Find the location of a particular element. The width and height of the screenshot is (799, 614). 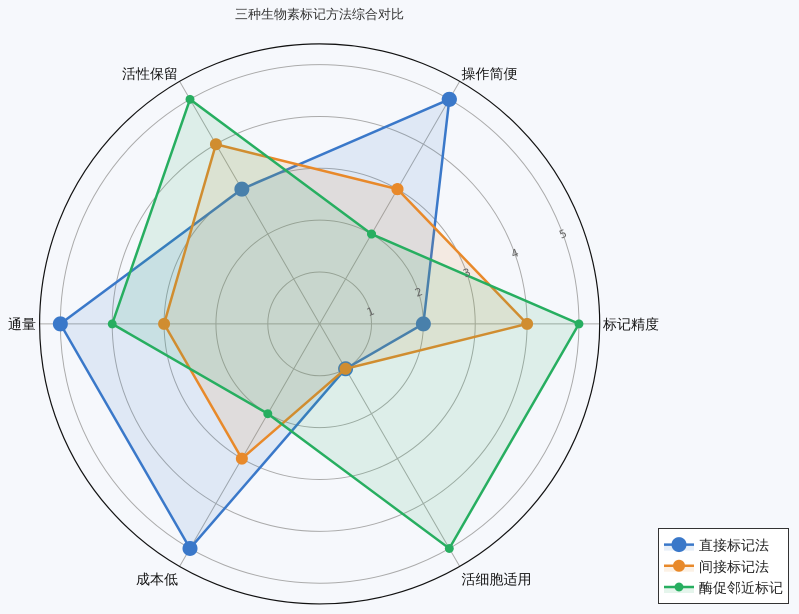

y-tick-label: 4 is located at coordinates (515, 253).